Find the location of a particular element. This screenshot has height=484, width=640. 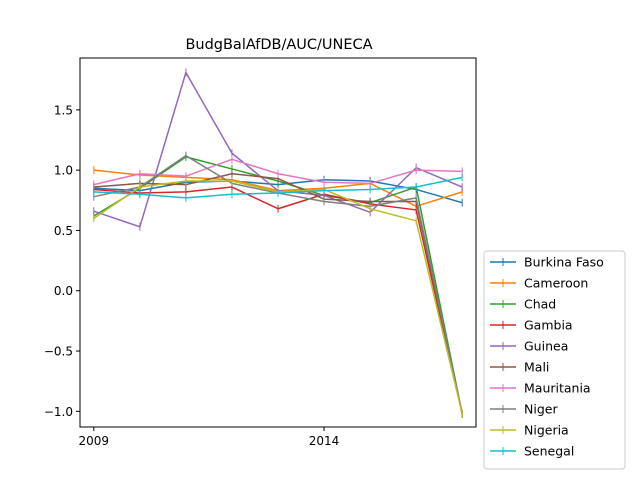

x-tick-label-2009: 2009 is located at coordinates (94, 441).